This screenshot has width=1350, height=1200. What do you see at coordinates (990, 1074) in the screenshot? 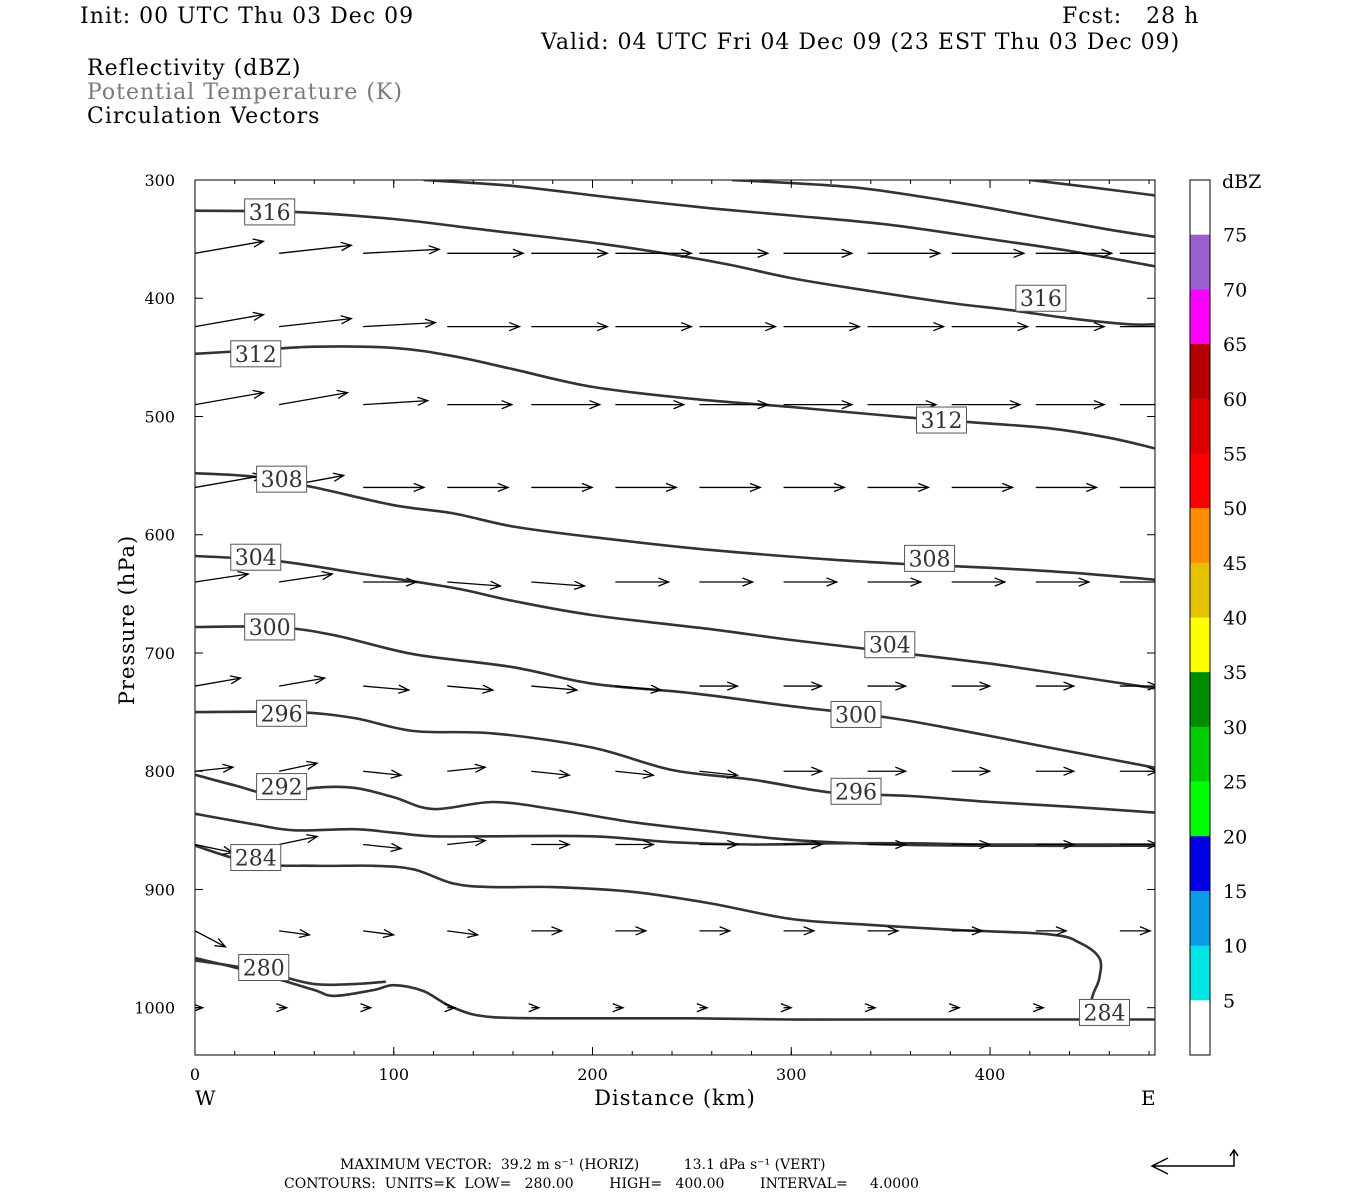
I see `x-tick-label: 400` at bounding box center [990, 1074].